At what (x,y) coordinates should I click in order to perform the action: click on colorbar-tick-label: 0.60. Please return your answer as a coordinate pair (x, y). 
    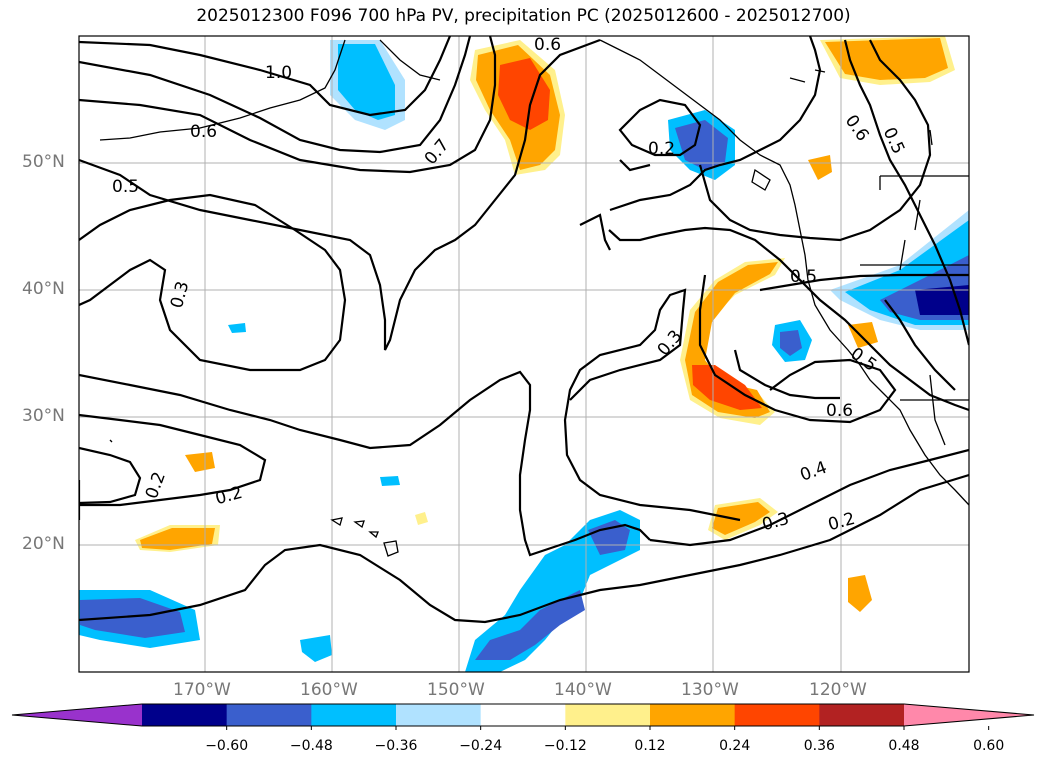
    Looking at the image, I should click on (989, 746).